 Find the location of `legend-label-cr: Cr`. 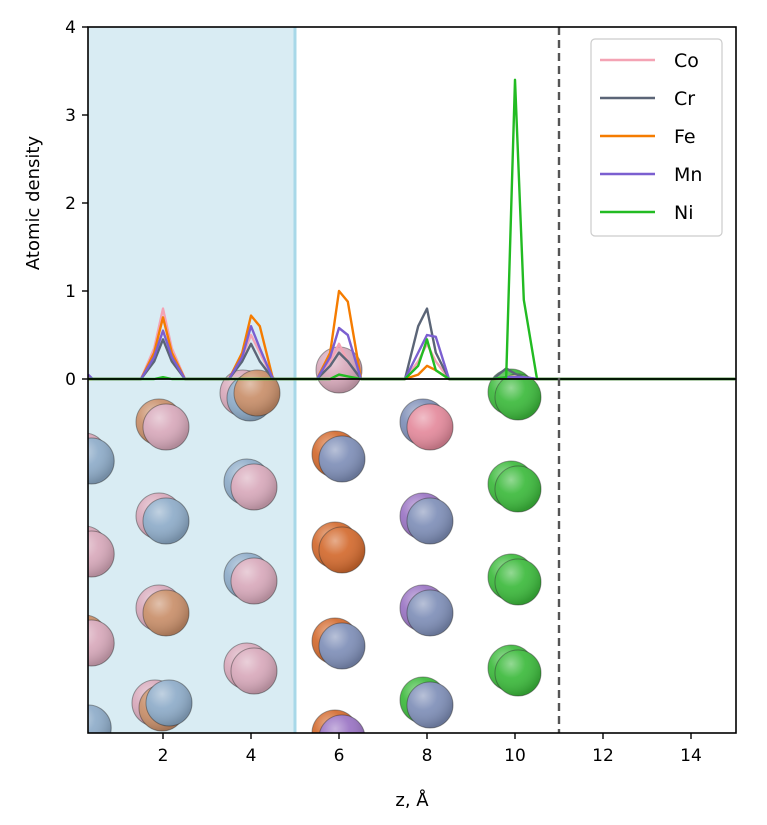

legend-label-cr: Cr is located at coordinates (684, 99).